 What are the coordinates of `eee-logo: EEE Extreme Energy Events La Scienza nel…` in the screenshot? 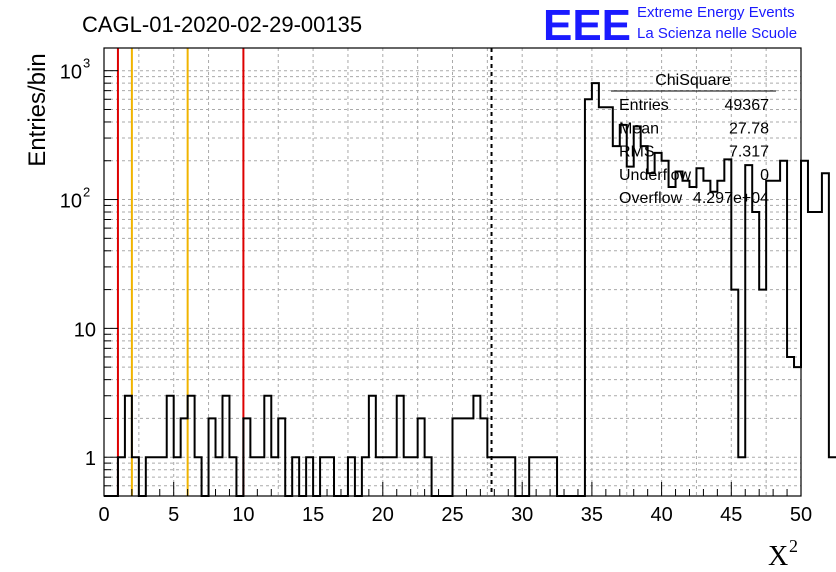 It's located at (670, 25).